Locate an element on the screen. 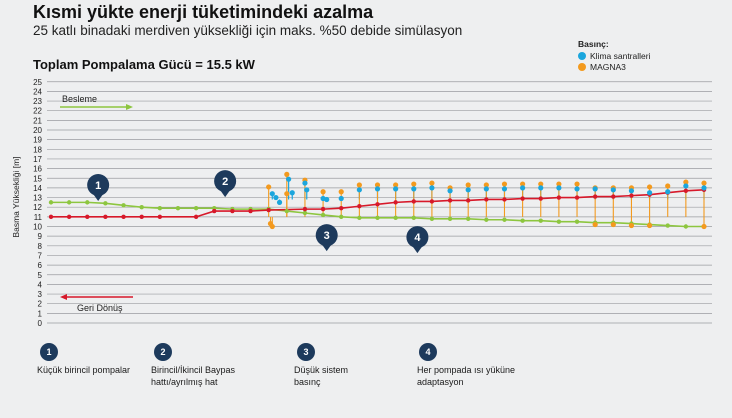  callout-number: 1 is located at coordinates (98, 186).